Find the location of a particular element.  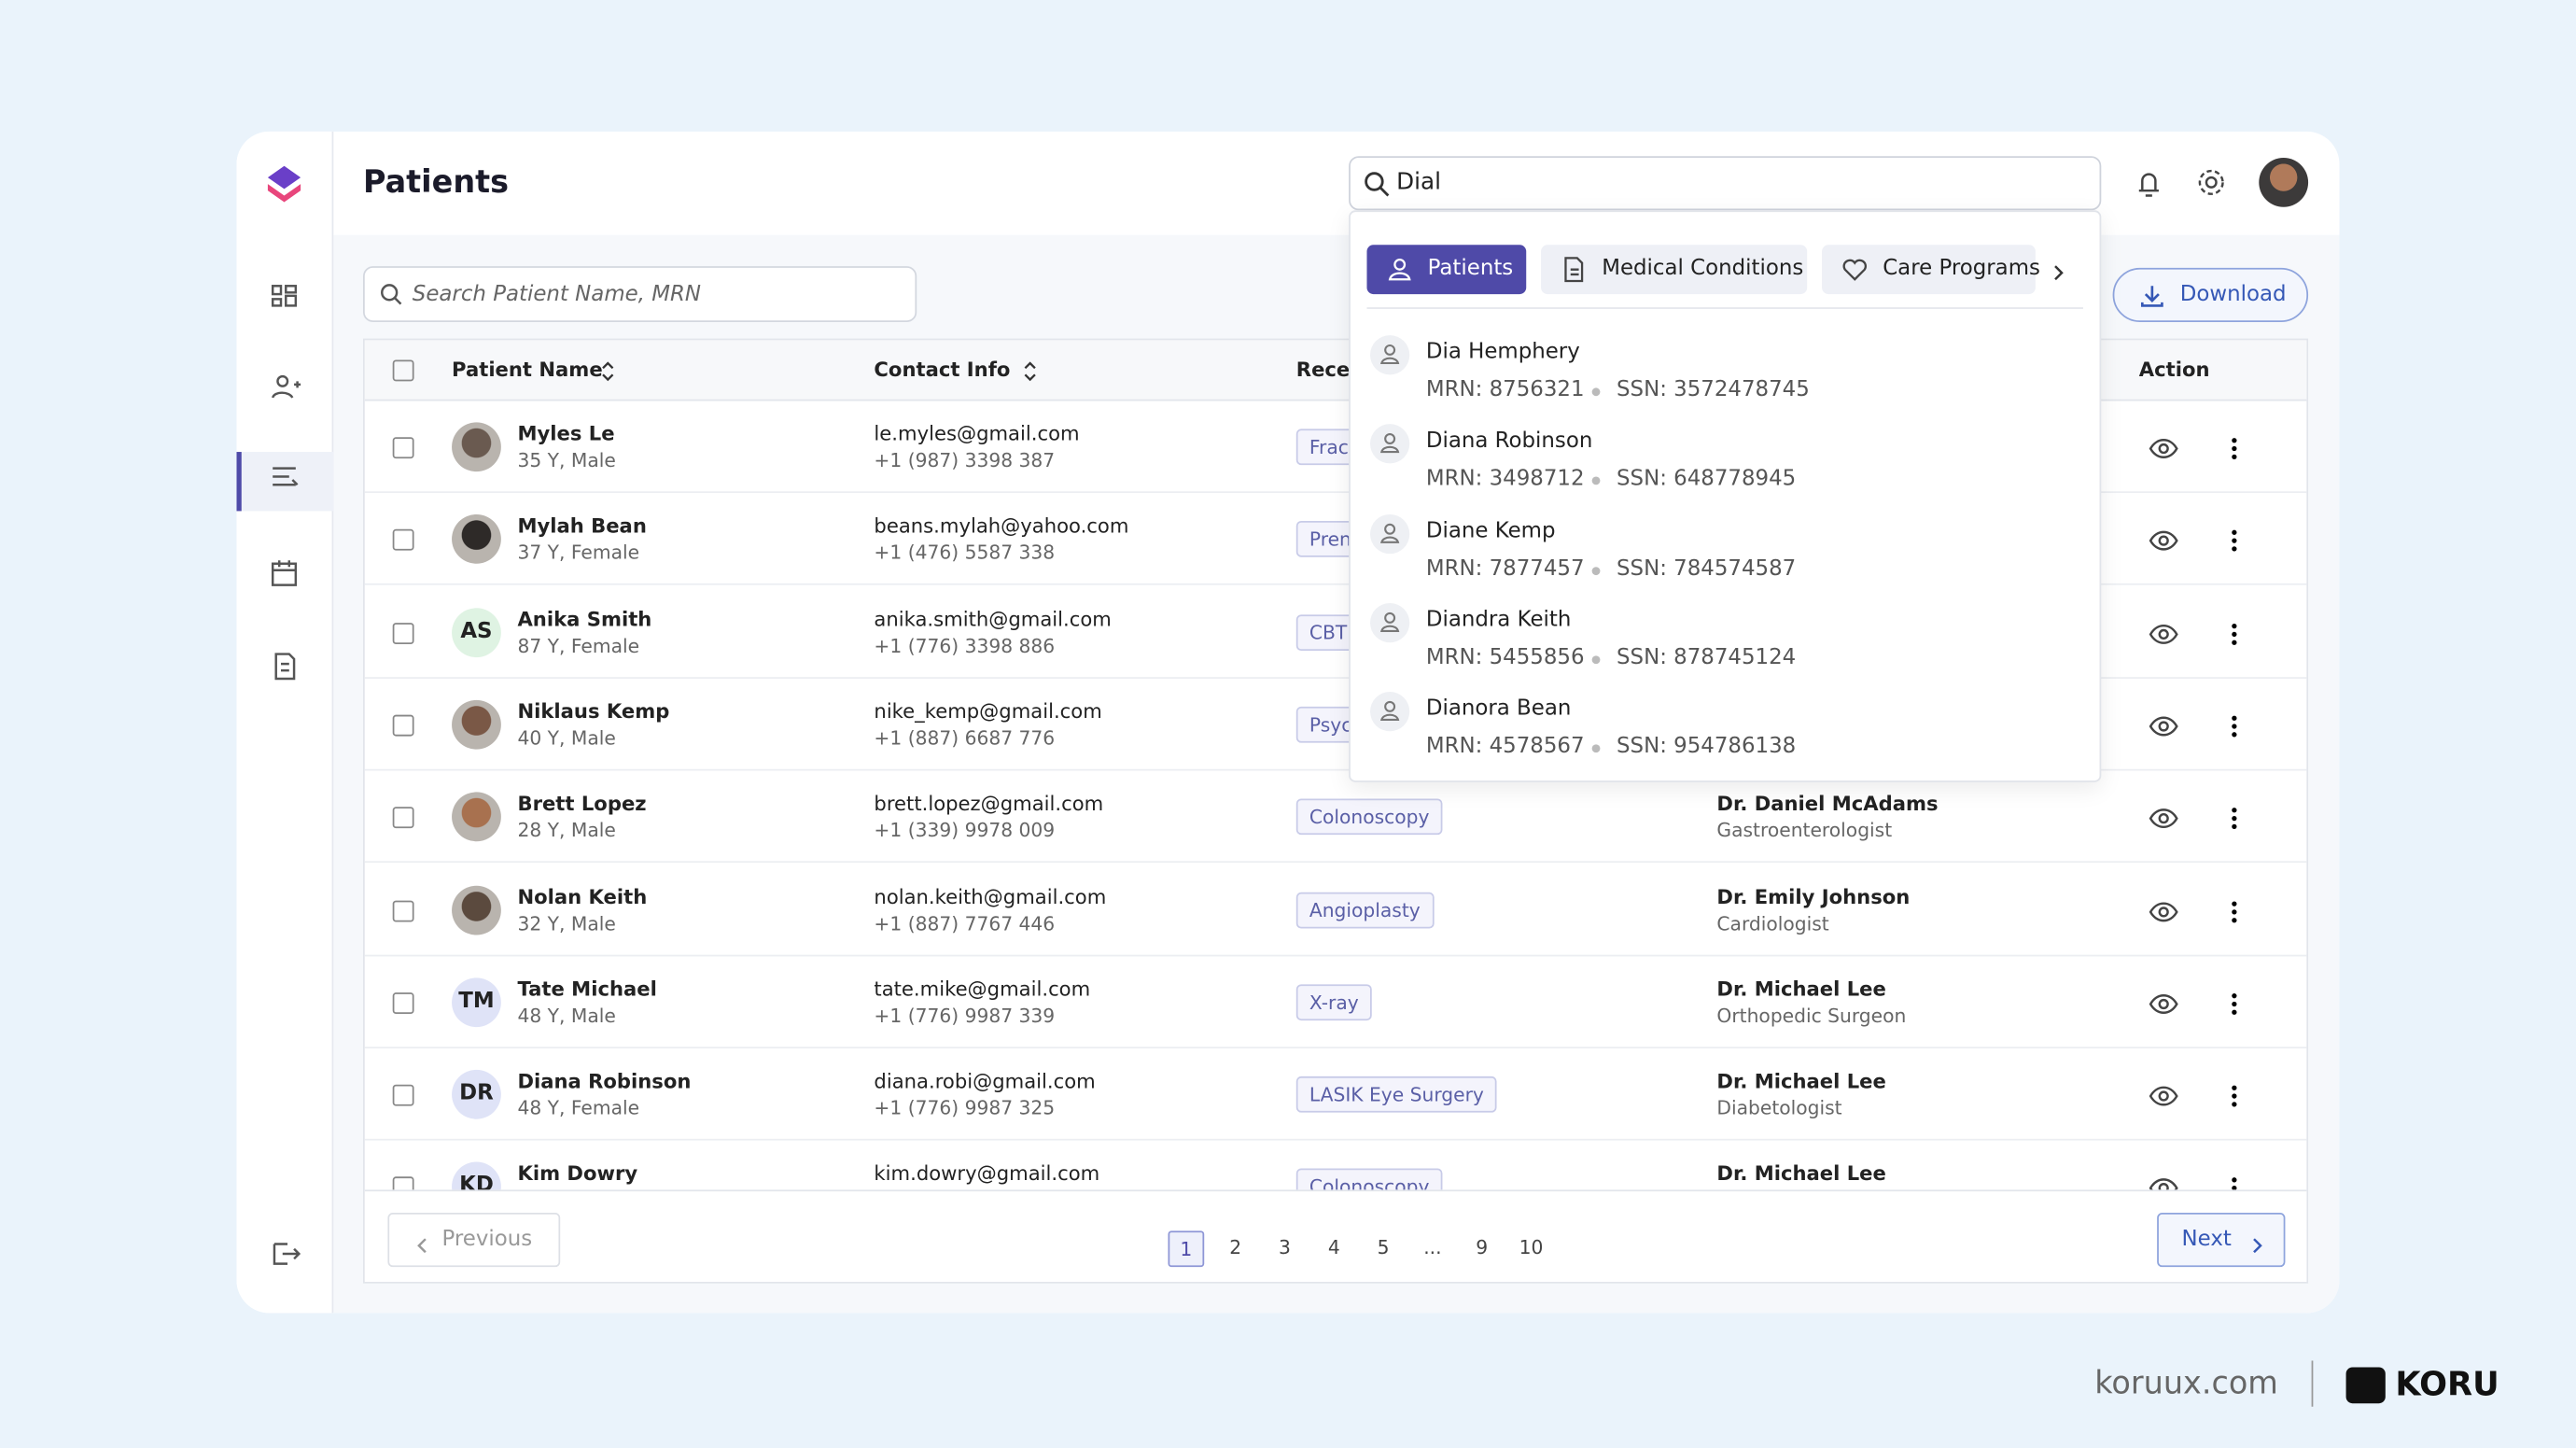

phone: +1 (776) 3398 886 is located at coordinates (965, 645).